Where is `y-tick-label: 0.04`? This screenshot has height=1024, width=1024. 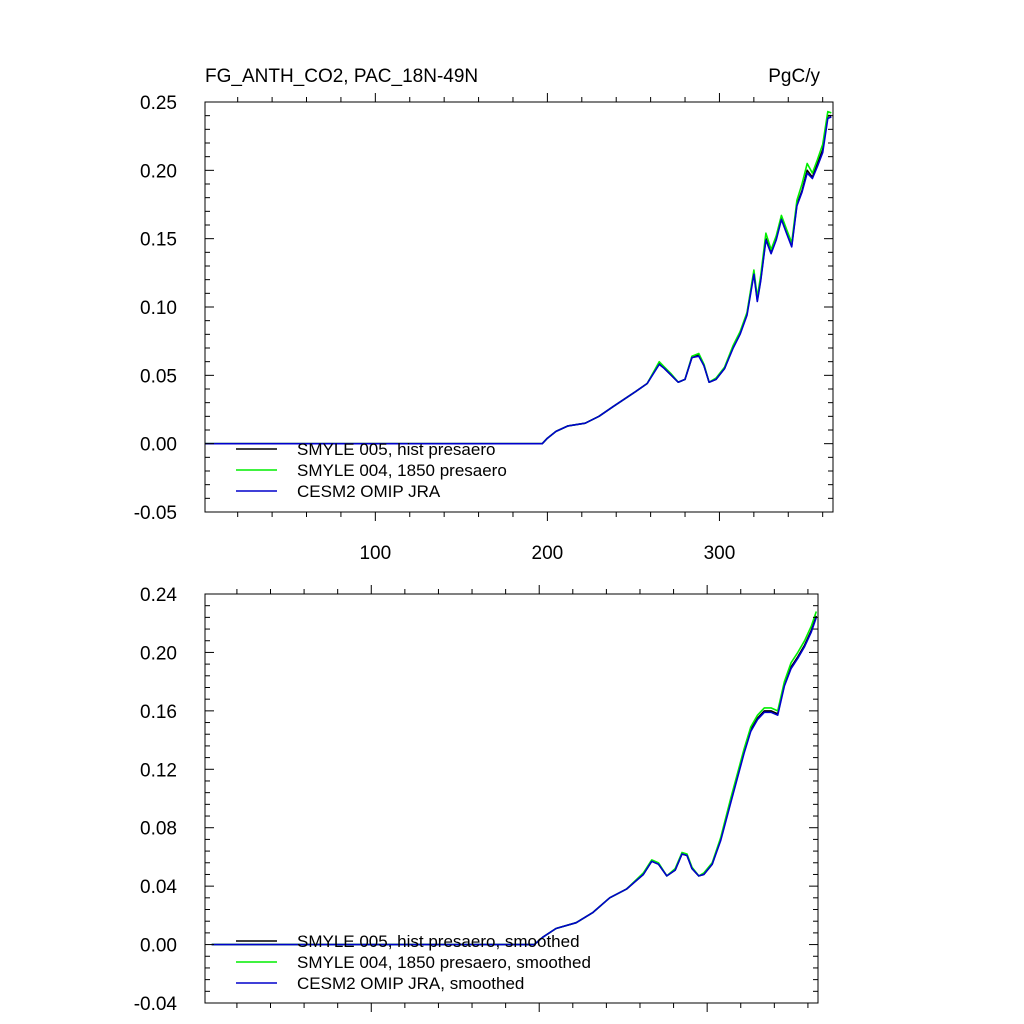 y-tick-label: 0.04 is located at coordinates (158, 887).